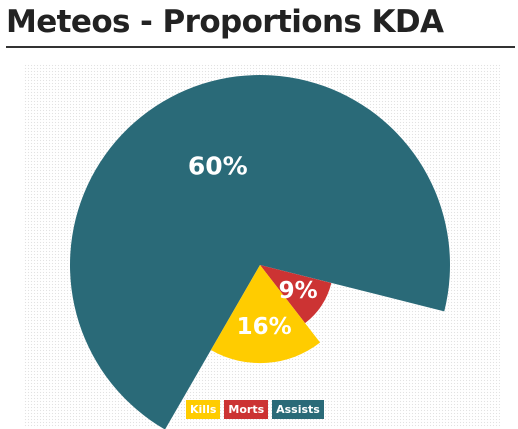 The image size is (518, 429). I want to click on slice-kills, so click(265, 314).